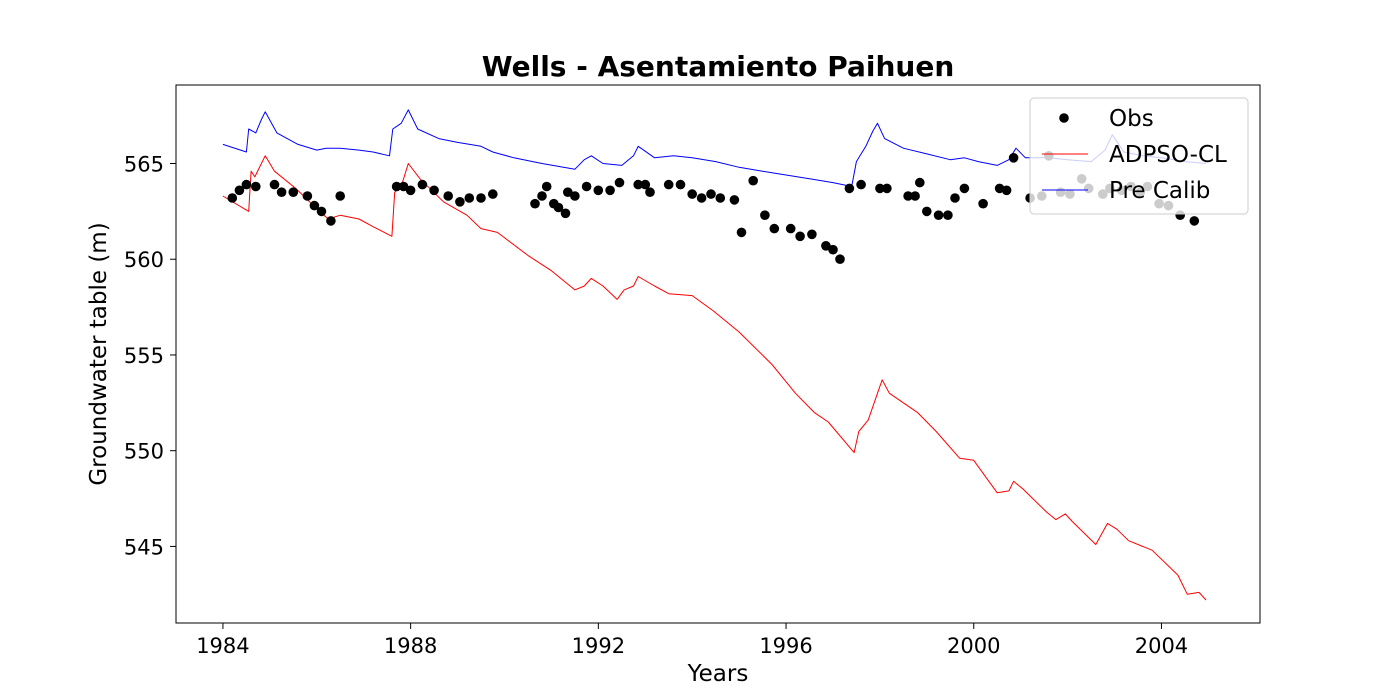 This screenshot has width=1400, height=700. I want to click on y-tick-label: 560, so click(144, 260).